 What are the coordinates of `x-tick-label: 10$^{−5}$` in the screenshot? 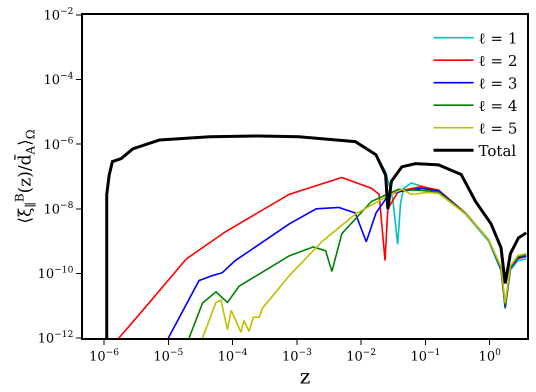 It's located at (168, 356).